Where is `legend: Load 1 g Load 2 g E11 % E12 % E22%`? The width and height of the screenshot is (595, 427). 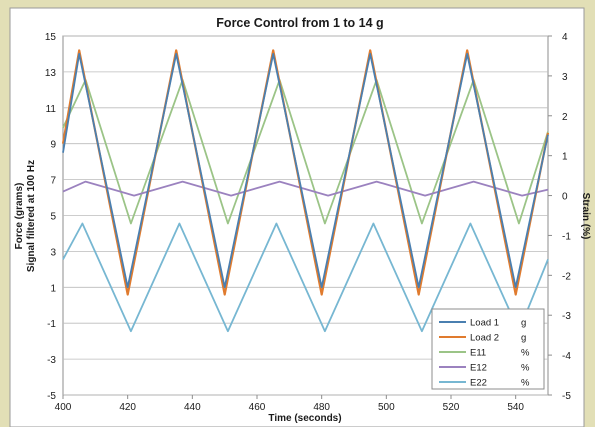
legend: Load 1 g Load 2 g E11 % E12 % E22% is located at coordinates (488, 349).